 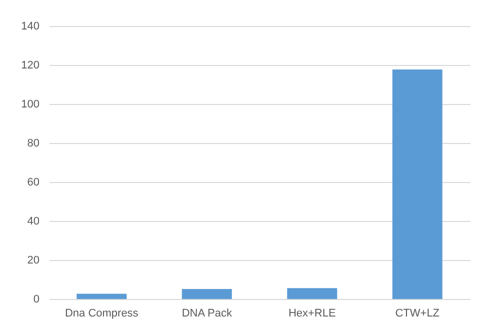 I want to click on y-tick-label: 140, so click(x=30, y=26).